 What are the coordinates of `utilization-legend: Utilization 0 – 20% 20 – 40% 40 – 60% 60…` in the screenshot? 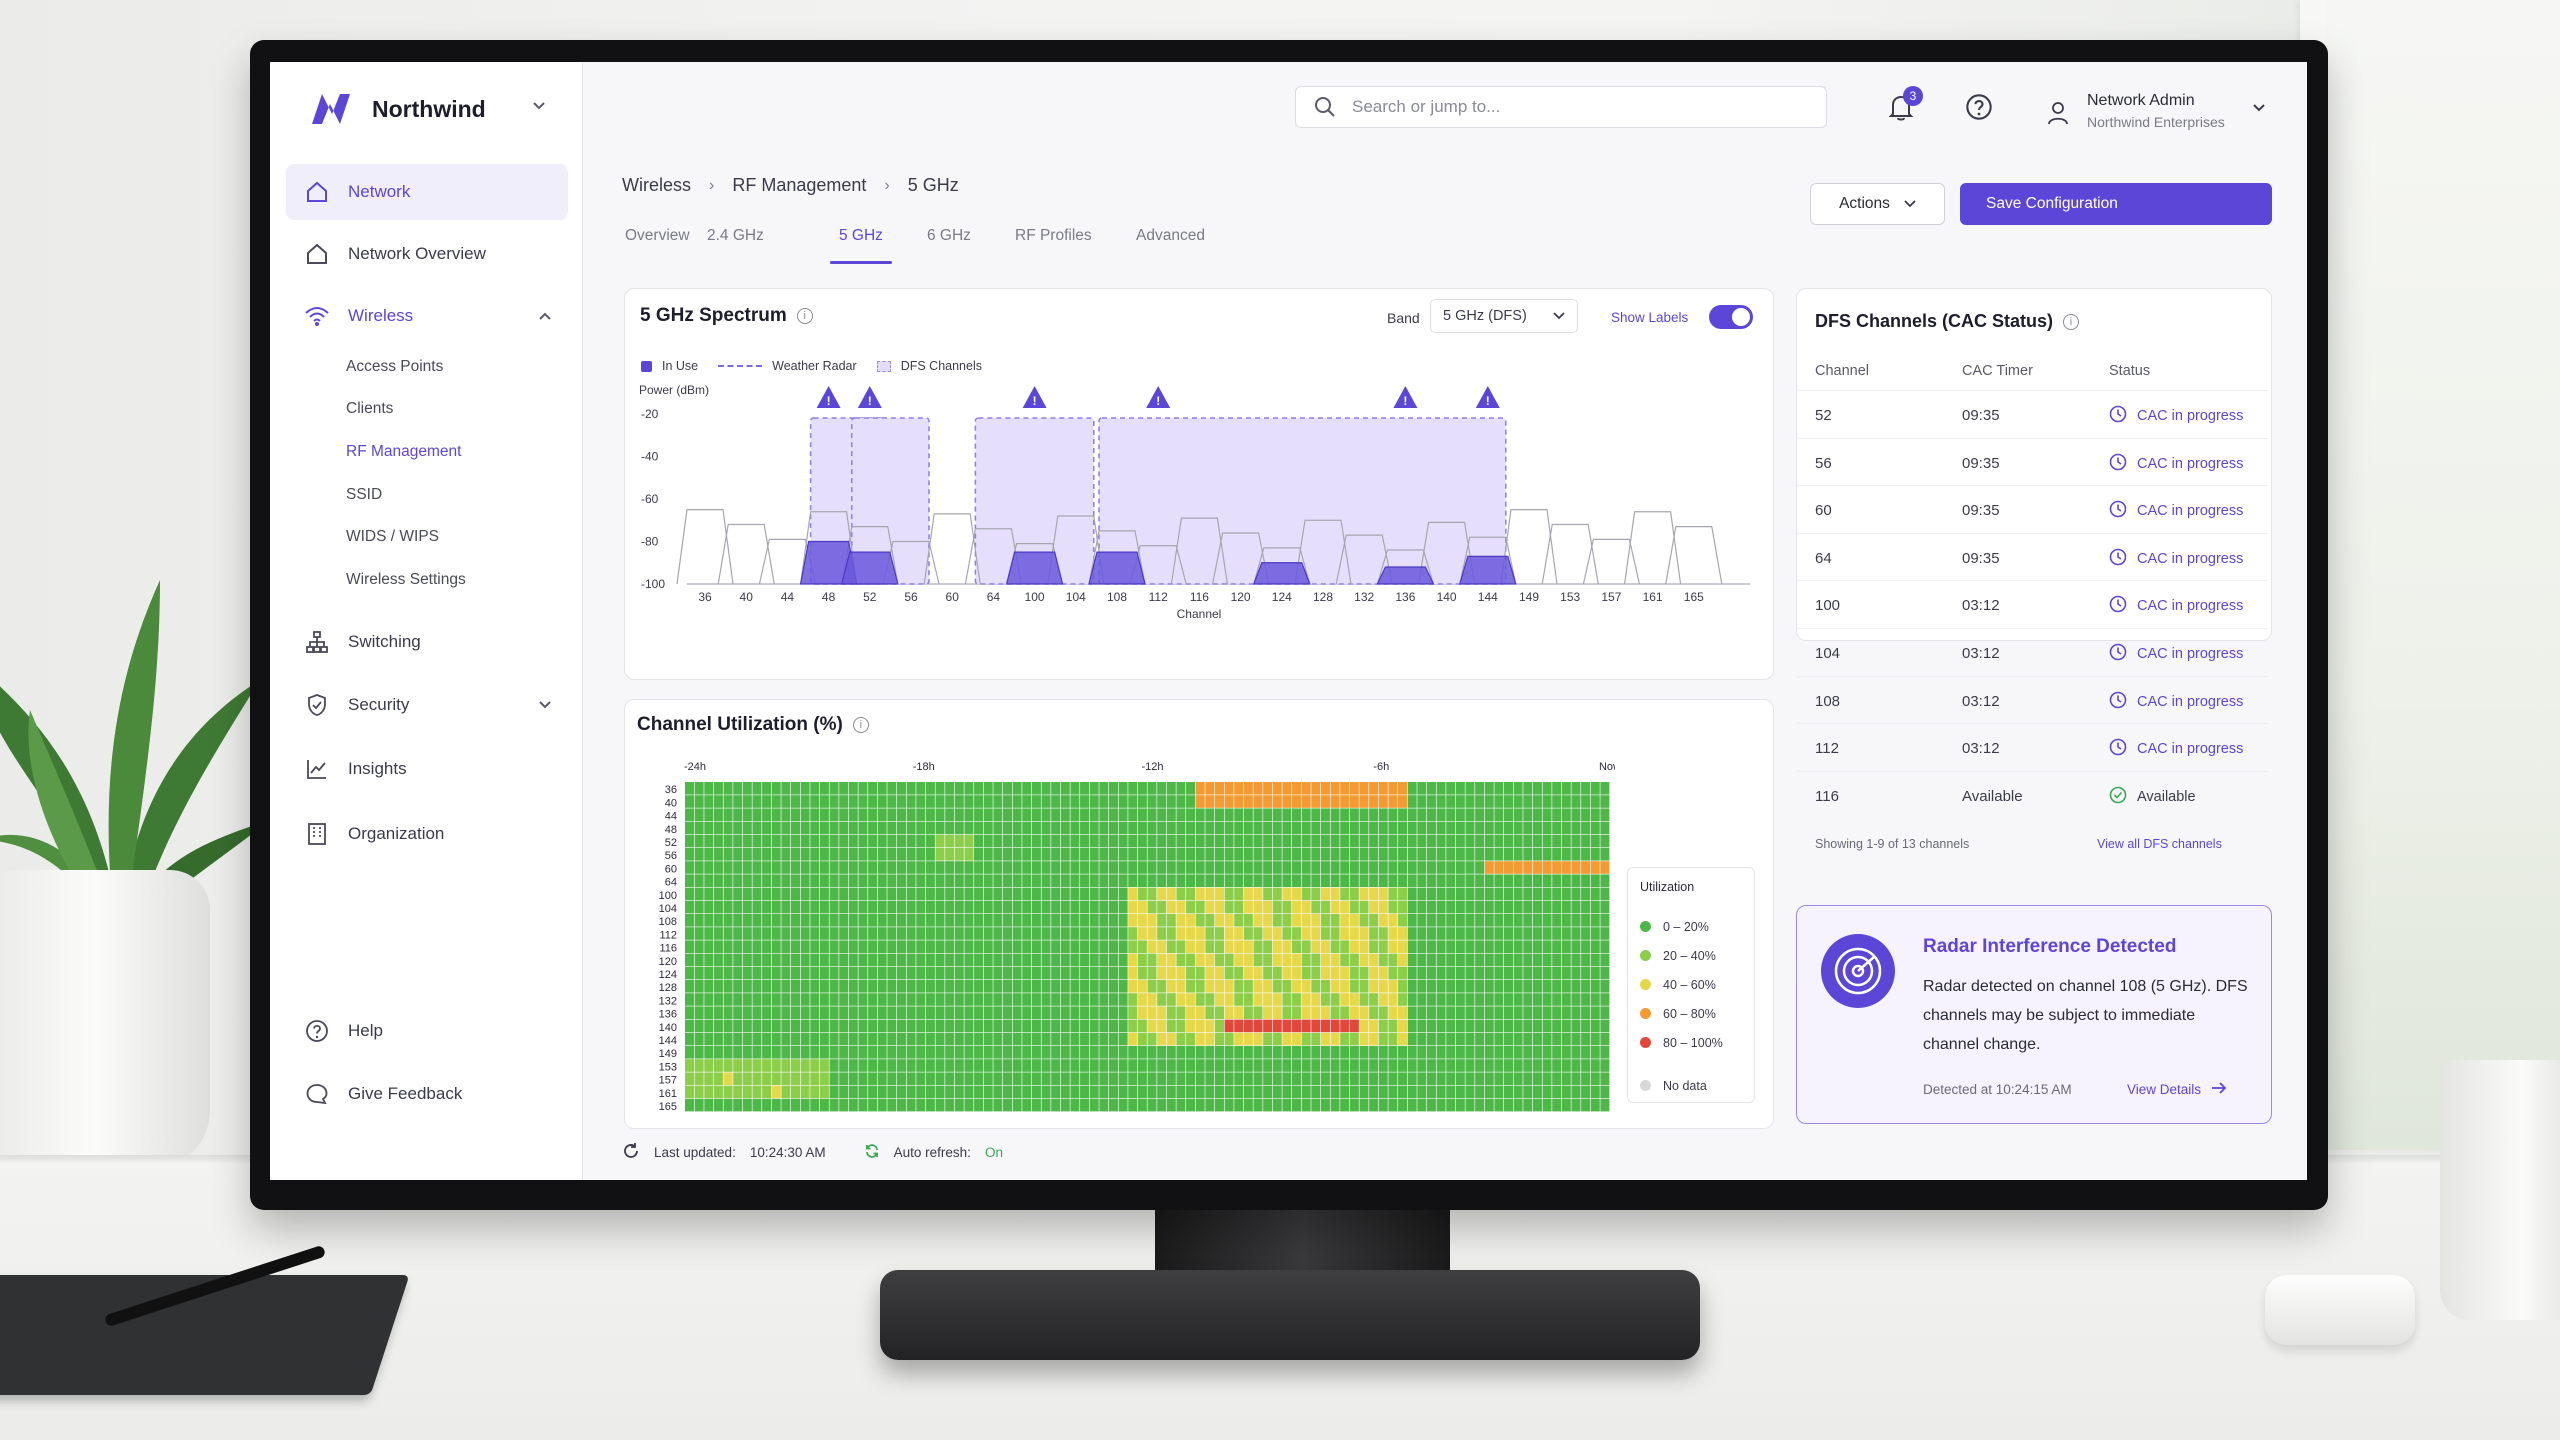 It's located at (1691, 985).